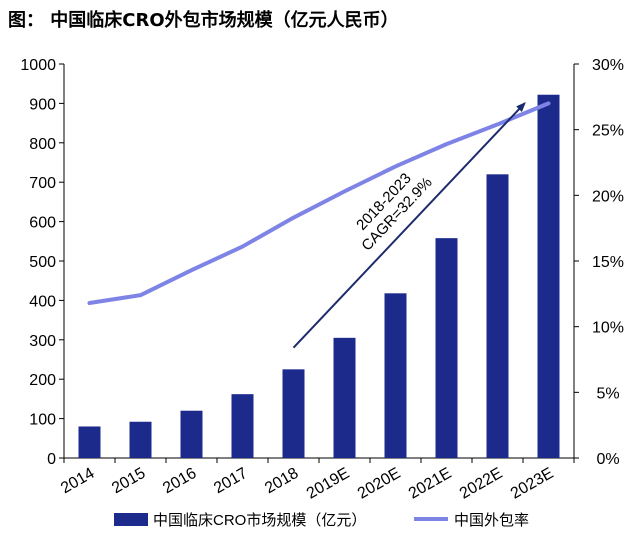 The width and height of the screenshot is (640, 540). I want to click on x-tick-label: 2014, so click(77, 481).